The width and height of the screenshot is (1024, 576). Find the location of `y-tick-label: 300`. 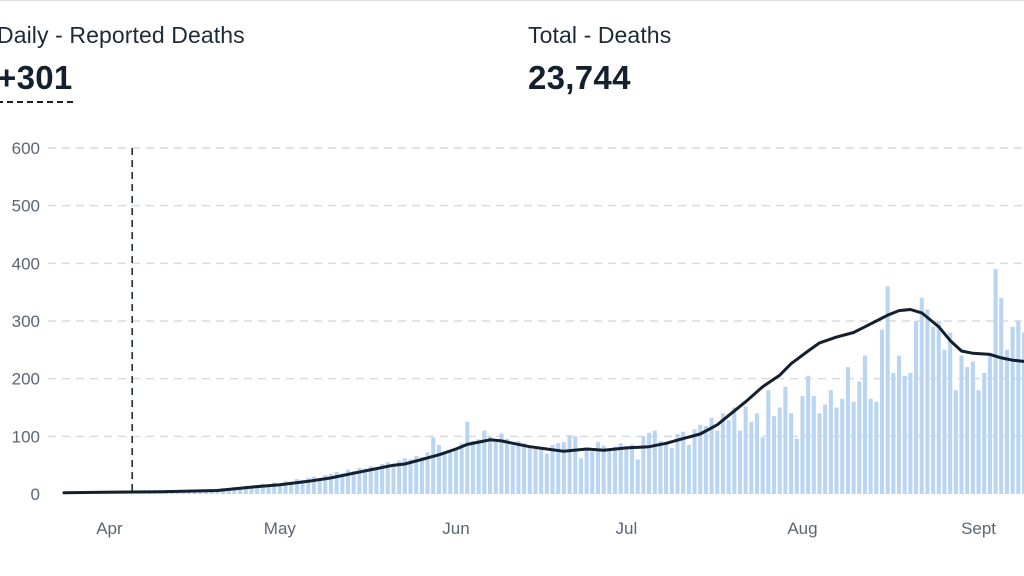

y-tick-label: 300 is located at coordinates (26, 321).